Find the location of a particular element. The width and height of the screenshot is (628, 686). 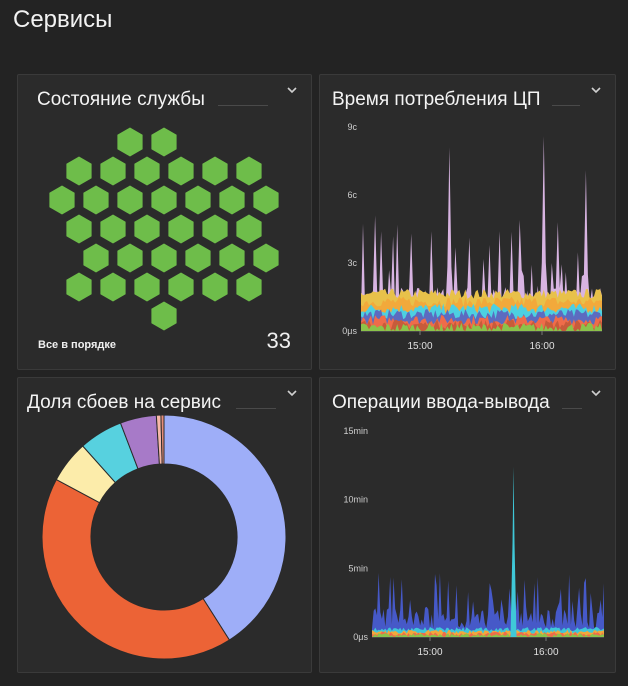

failure-share-title: Доля сбоев на сервис is located at coordinates (124, 402).